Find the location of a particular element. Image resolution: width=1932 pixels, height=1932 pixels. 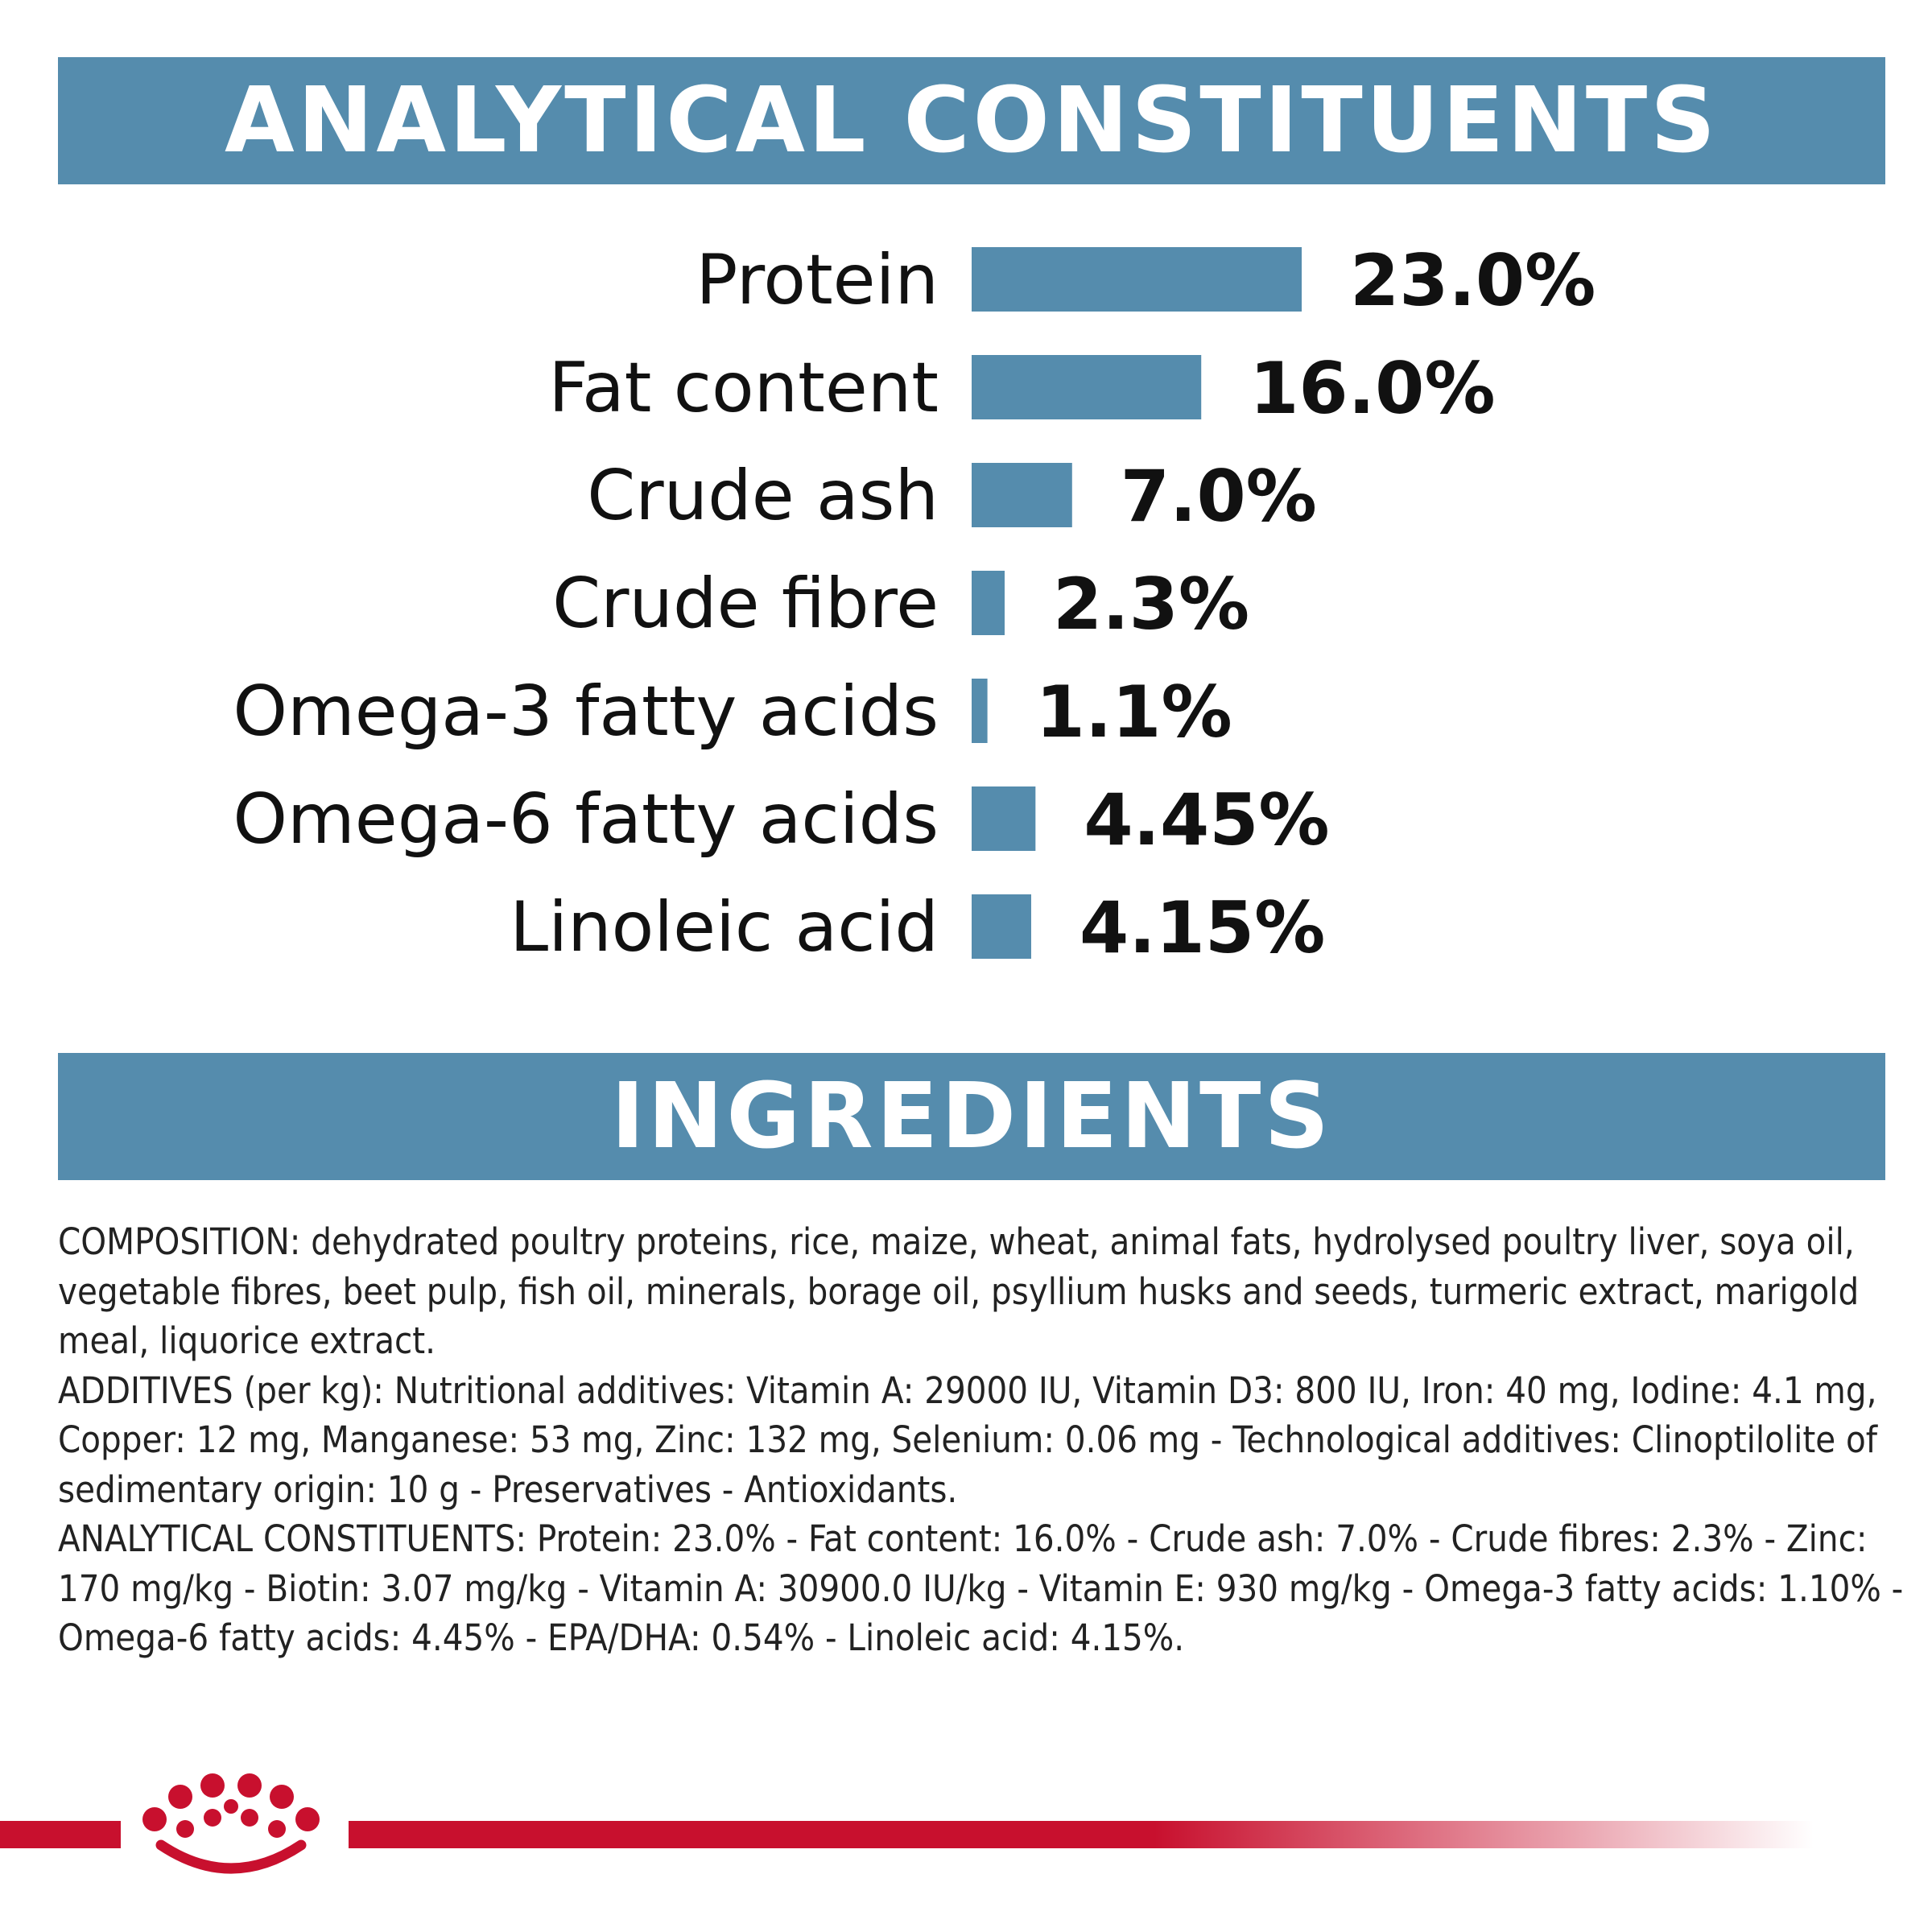

ingredients-banner: INGREDIENTS is located at coordinates (971, 1116).